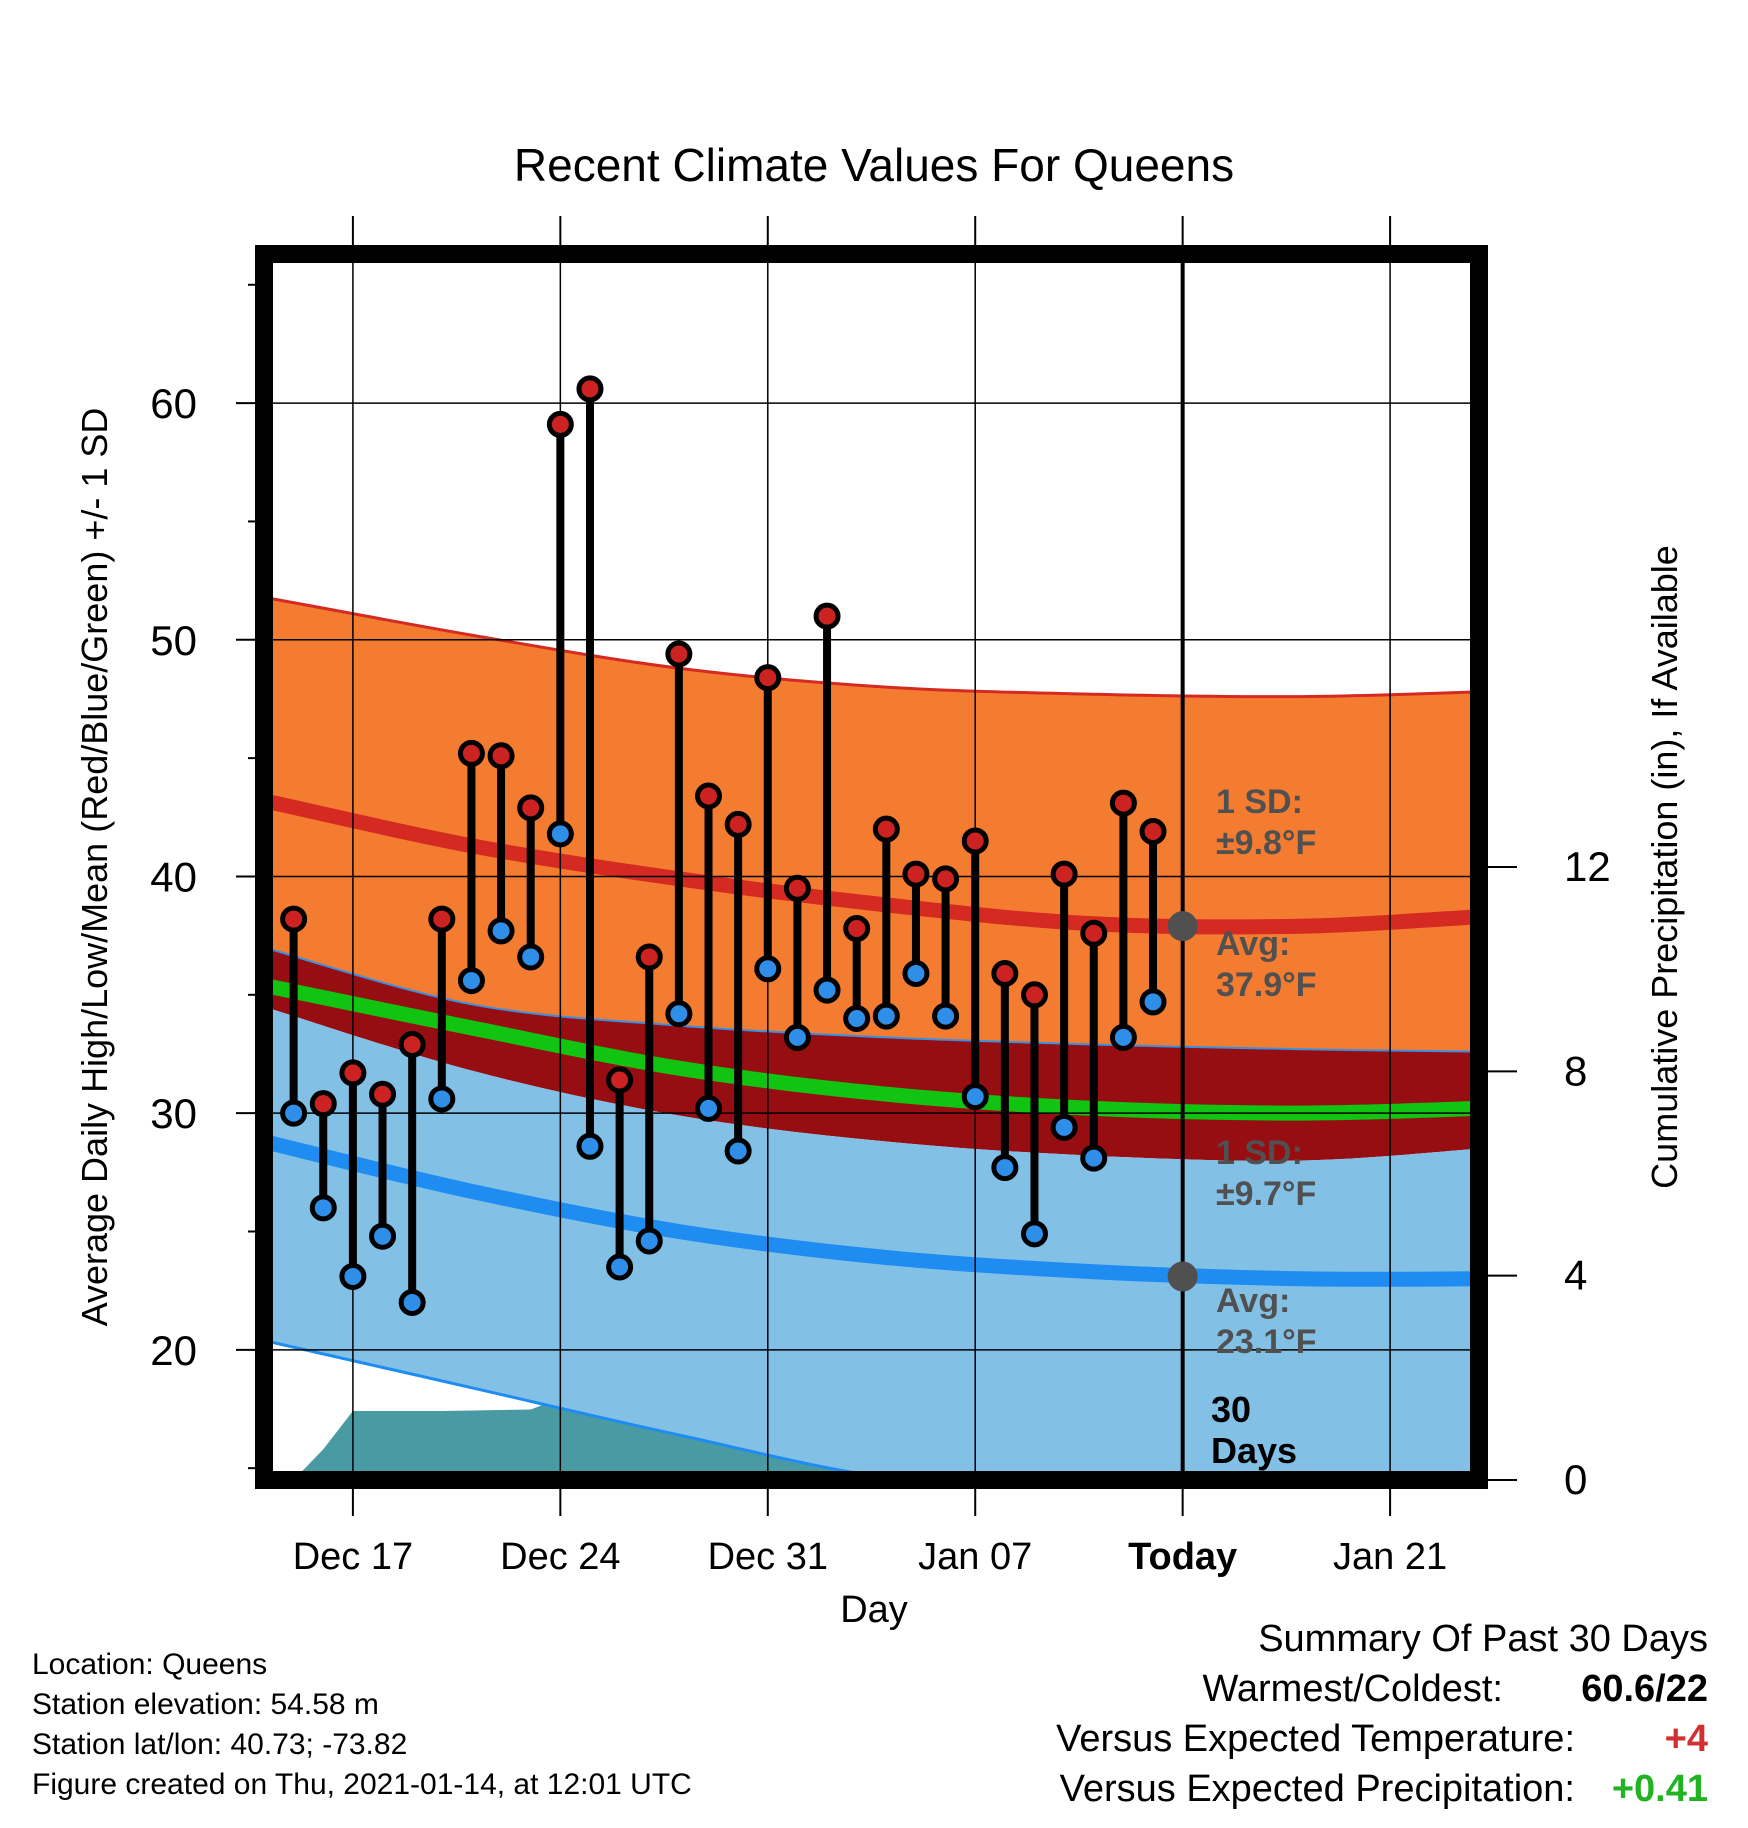 This screenshot has width=1748, height=1828. Describe the element at coordinates (1266, 1194) in the screenshot. I see `low-sd-label-line2: ±9.7°F` at that location.